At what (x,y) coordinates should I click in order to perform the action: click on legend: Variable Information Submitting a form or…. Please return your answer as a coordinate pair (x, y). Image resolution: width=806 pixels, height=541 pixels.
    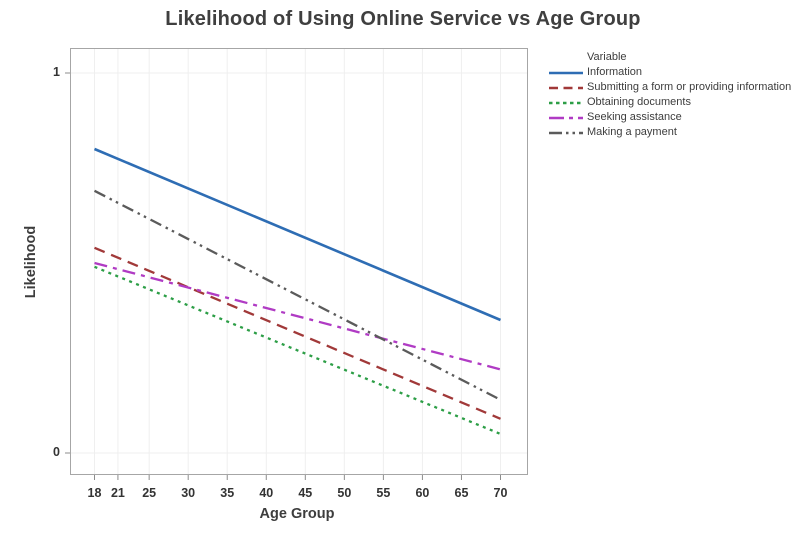
    Looking at the image, I should click on (674, 95).